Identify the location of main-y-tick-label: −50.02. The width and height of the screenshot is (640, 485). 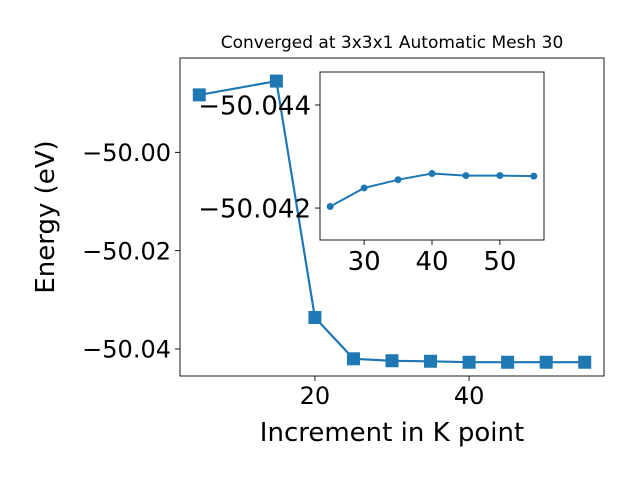
(126, 251).